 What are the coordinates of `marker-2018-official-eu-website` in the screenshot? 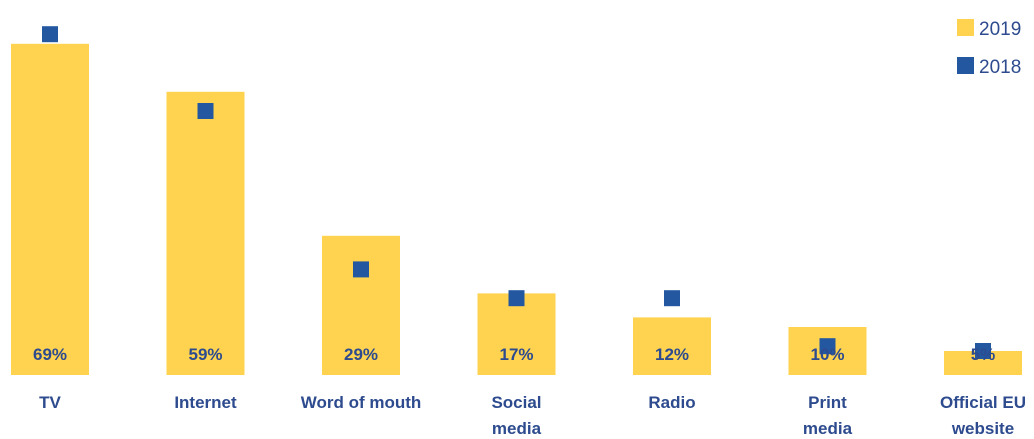 It's located at (983, 351).